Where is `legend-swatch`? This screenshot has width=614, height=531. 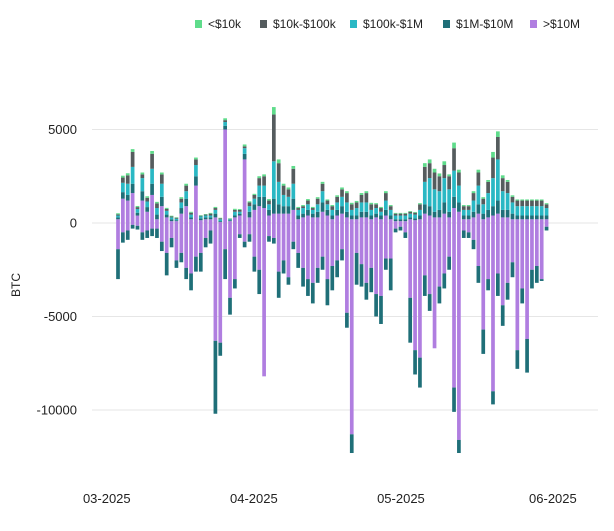 legend-swatch is located at coordinates (533, 24).